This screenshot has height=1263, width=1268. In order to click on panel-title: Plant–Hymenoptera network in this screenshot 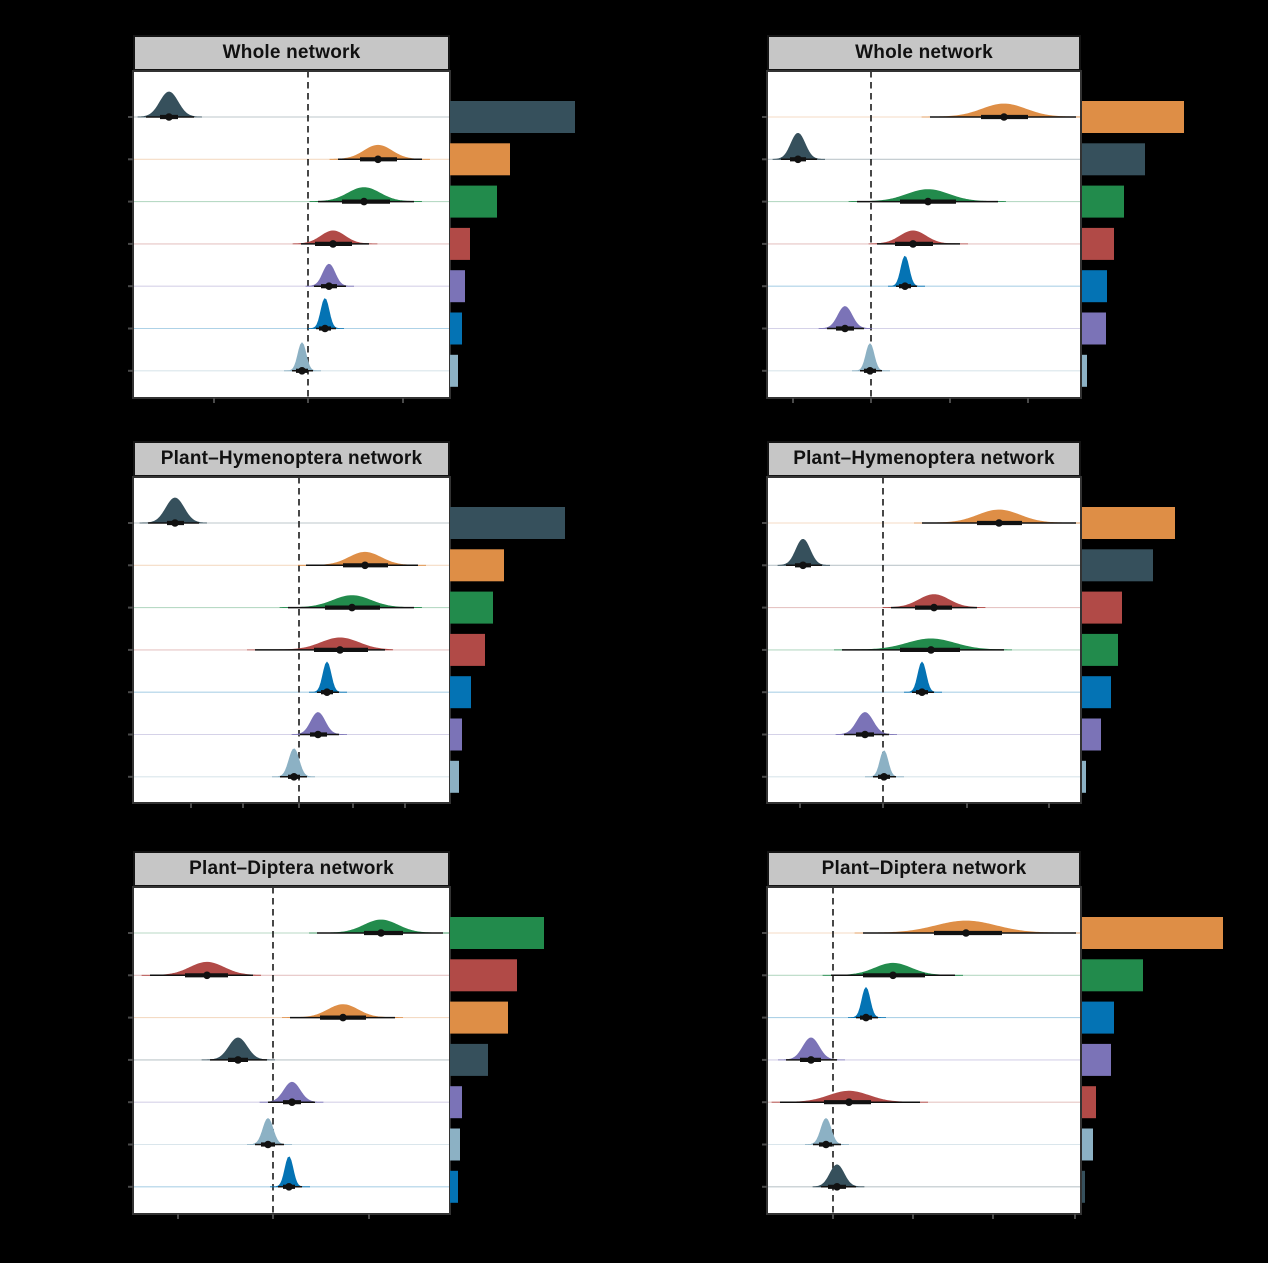, I will do `click(924, 458)`.